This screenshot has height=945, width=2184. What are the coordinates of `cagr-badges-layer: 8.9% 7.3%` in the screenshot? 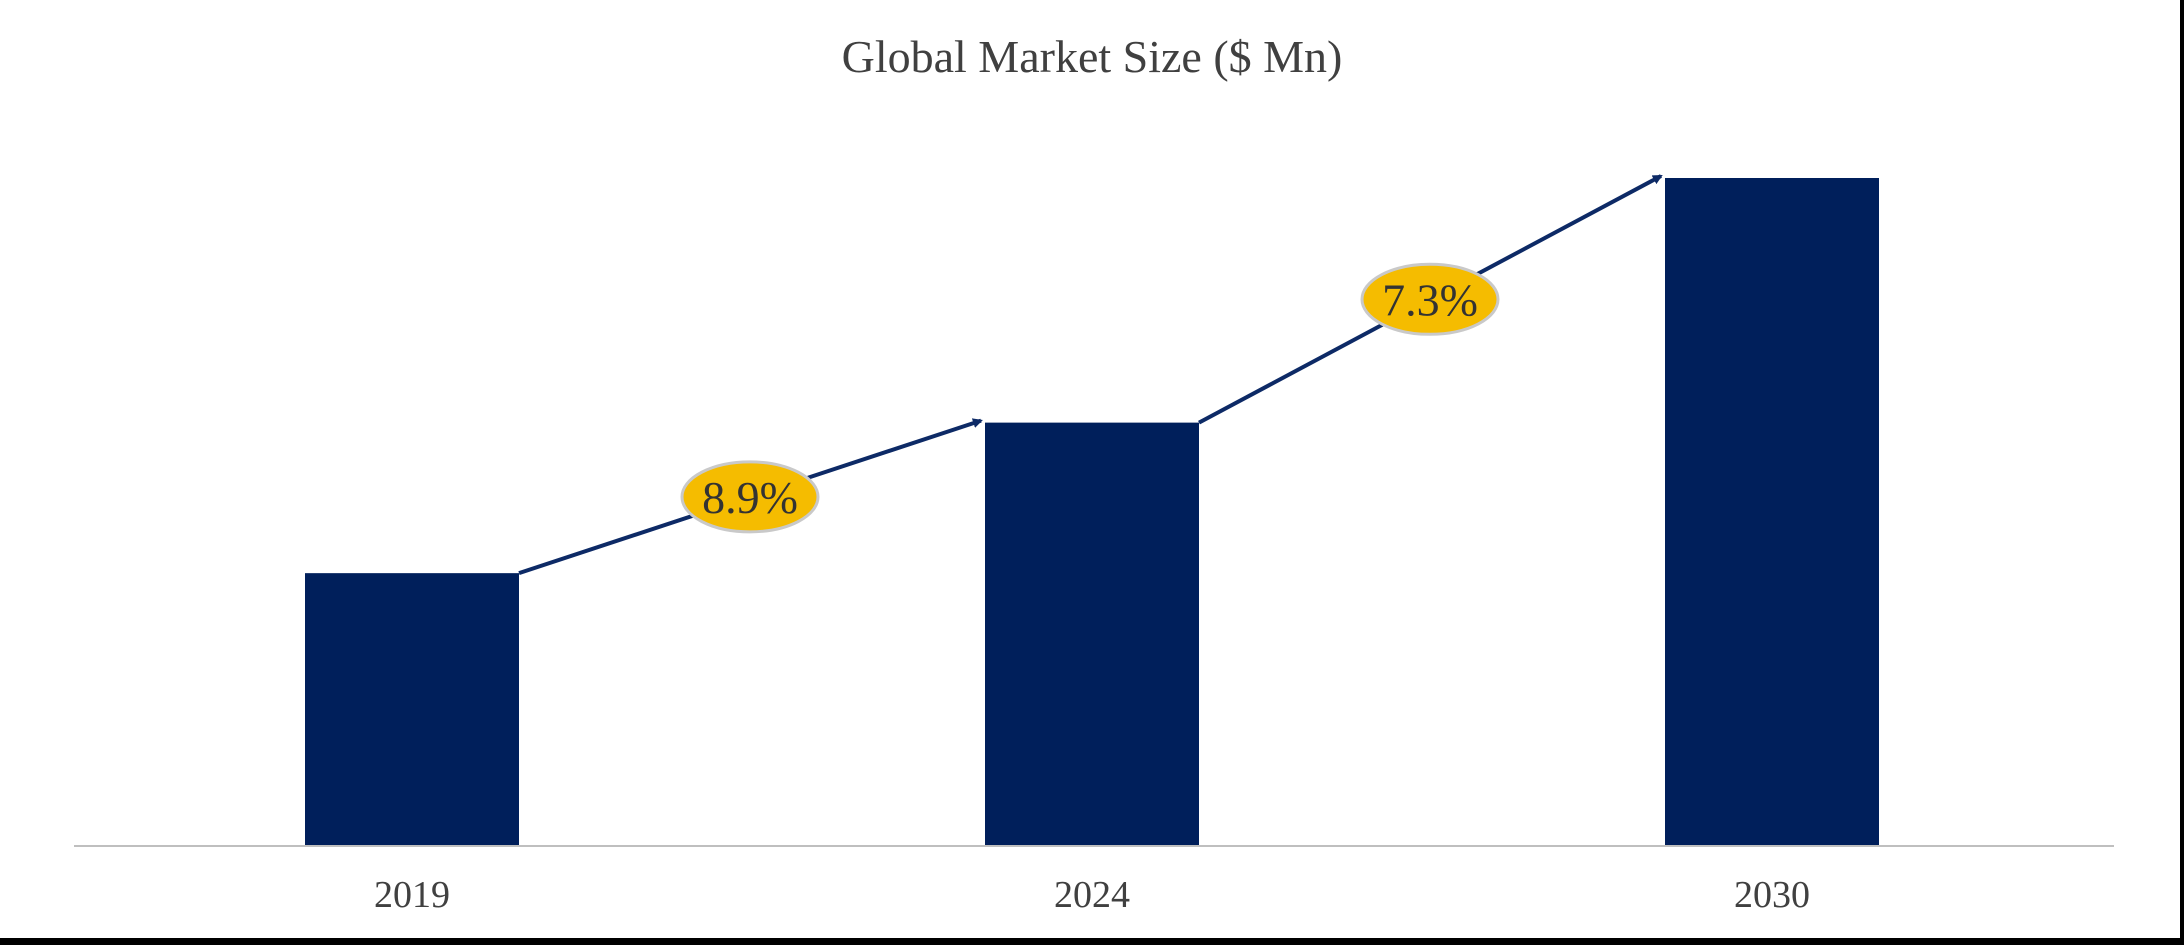 It's located at (1090, 398).